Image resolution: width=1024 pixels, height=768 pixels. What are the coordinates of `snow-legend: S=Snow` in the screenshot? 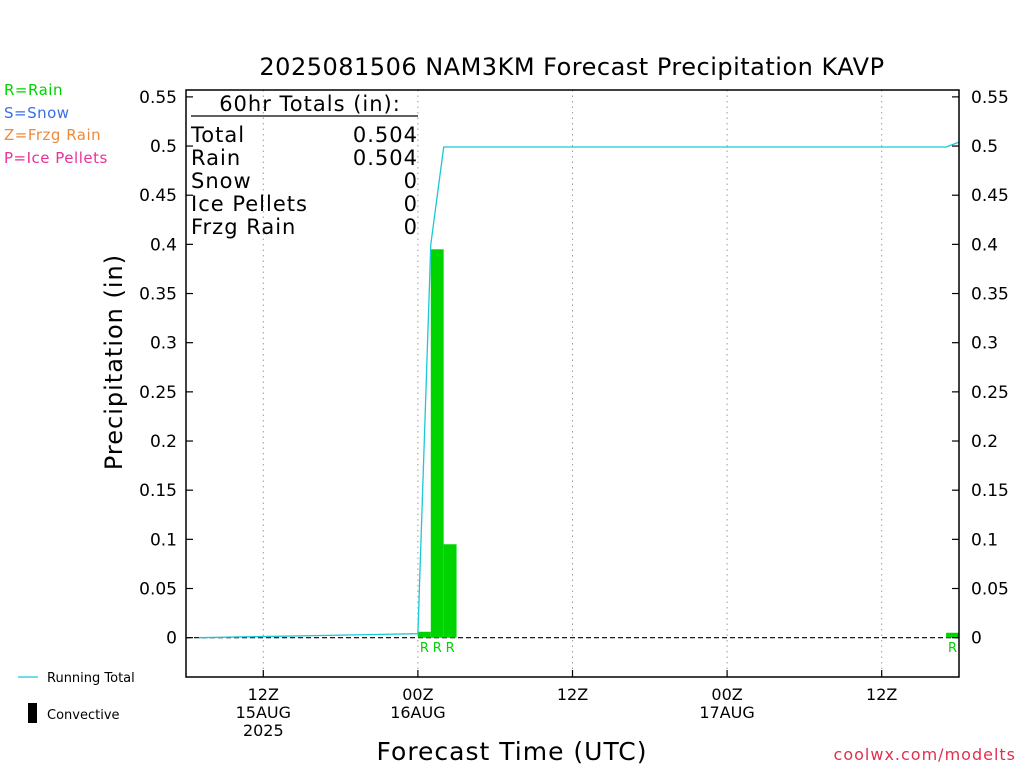 It's located at (37, 113).